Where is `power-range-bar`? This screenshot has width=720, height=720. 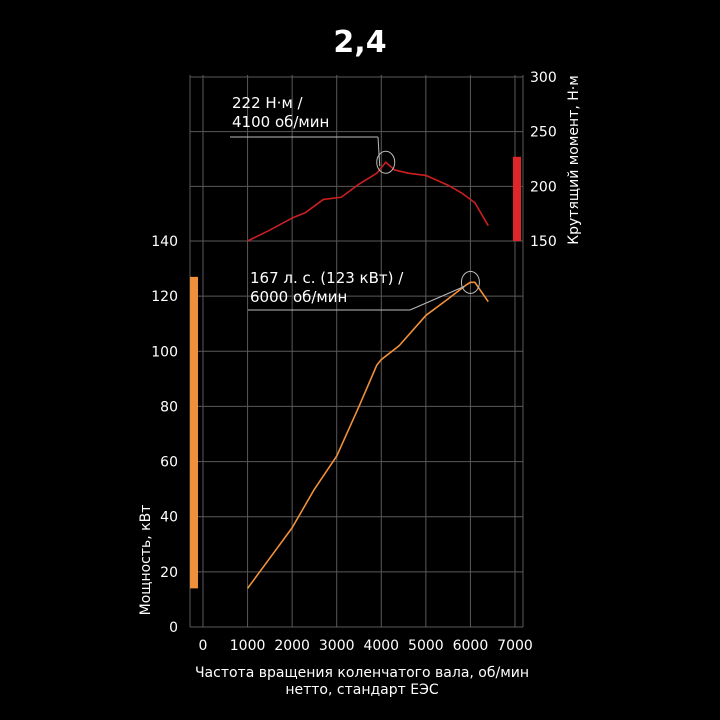 power-range-bar is located at coordinates (194, 432).